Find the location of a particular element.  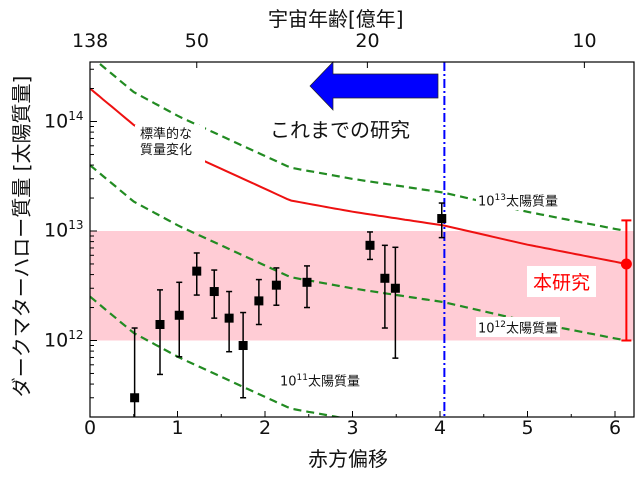

x-tick-label: 0 is located at coordinates (90, 428).